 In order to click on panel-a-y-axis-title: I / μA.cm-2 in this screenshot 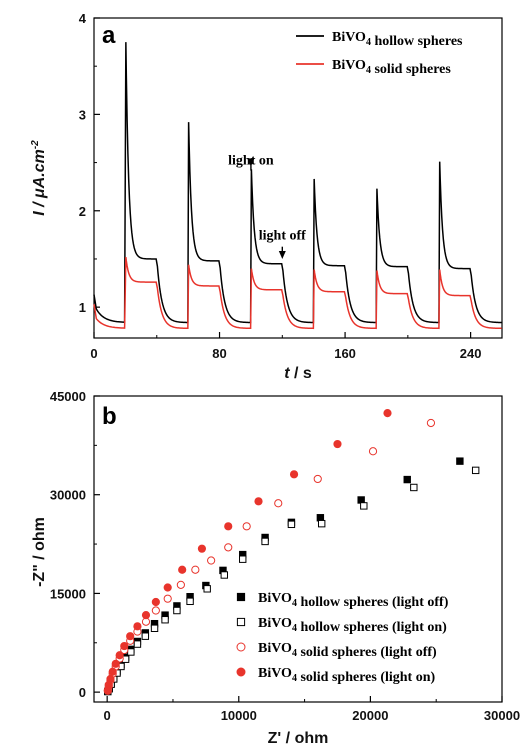, I will do `click(39, 178)`.